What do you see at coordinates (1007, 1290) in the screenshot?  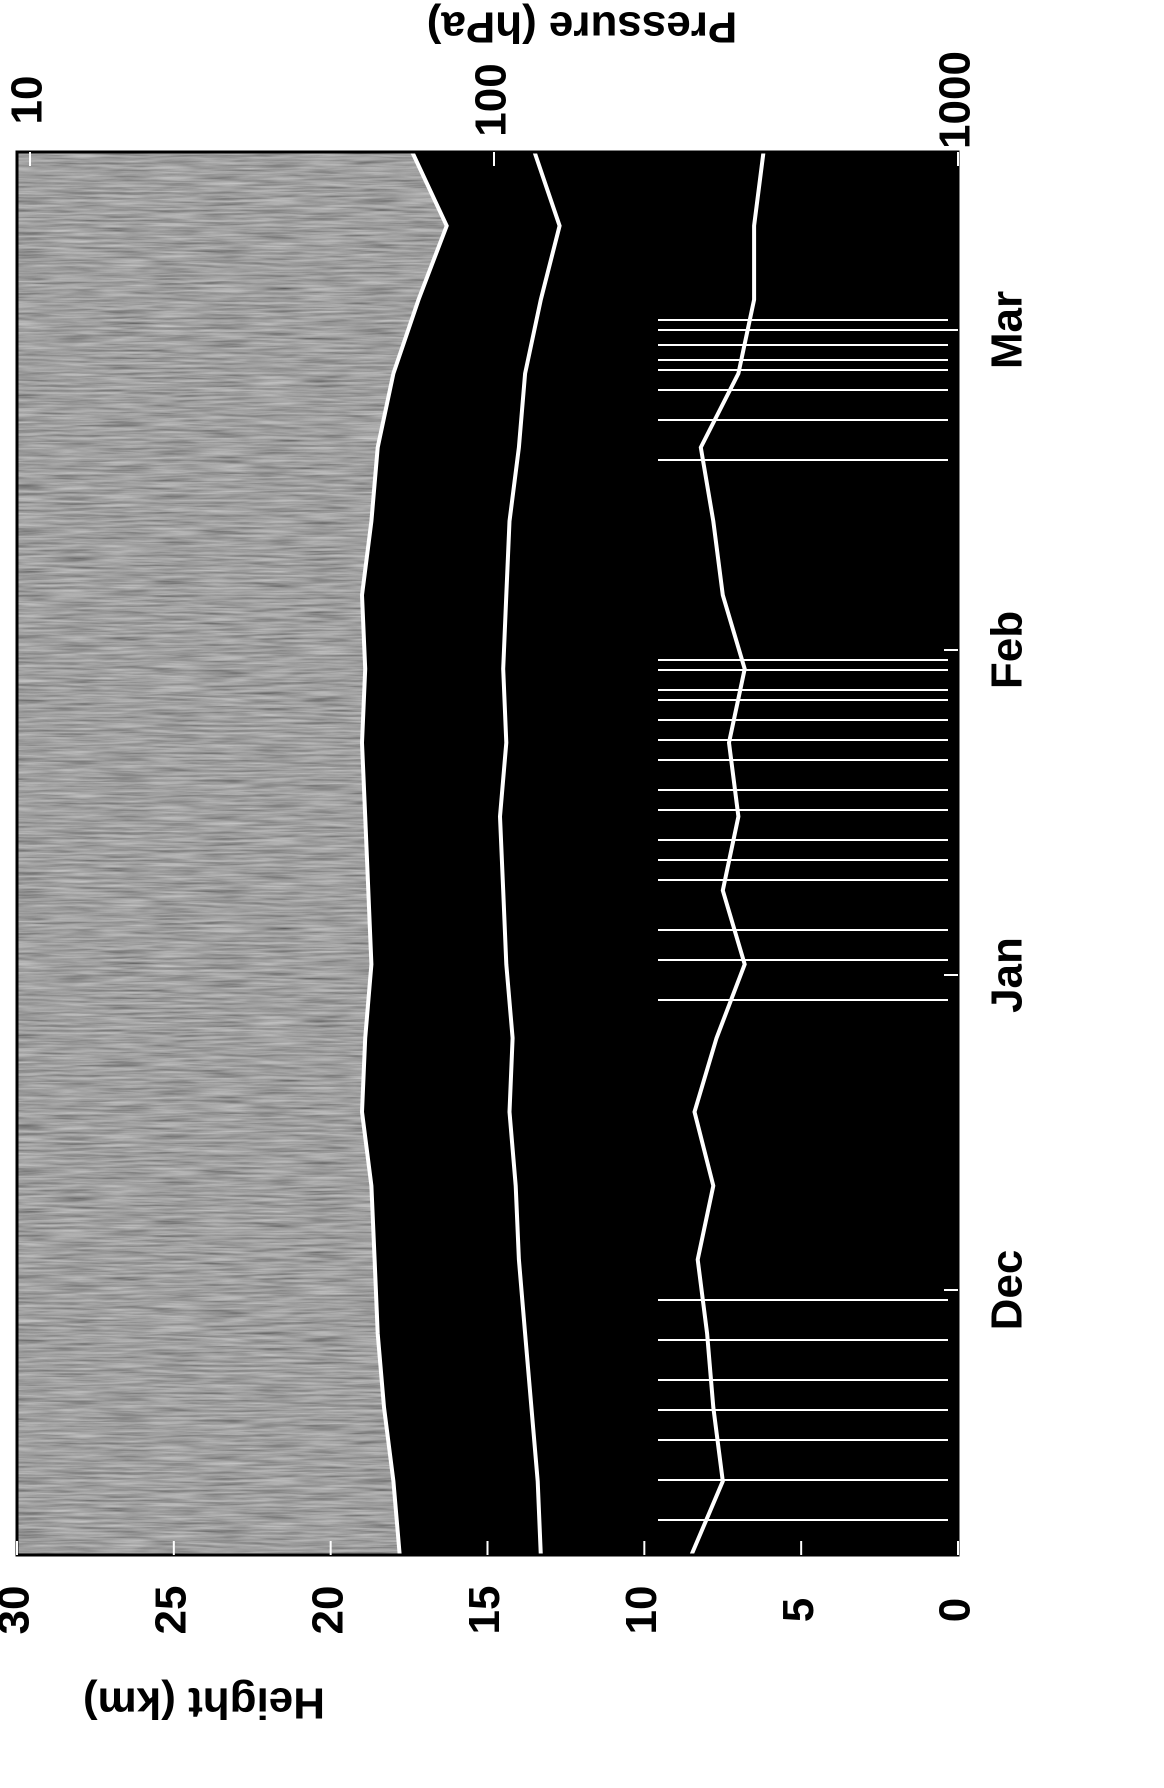 I see `x-tick-label: Dec` at bounding box center [1007, 1290].